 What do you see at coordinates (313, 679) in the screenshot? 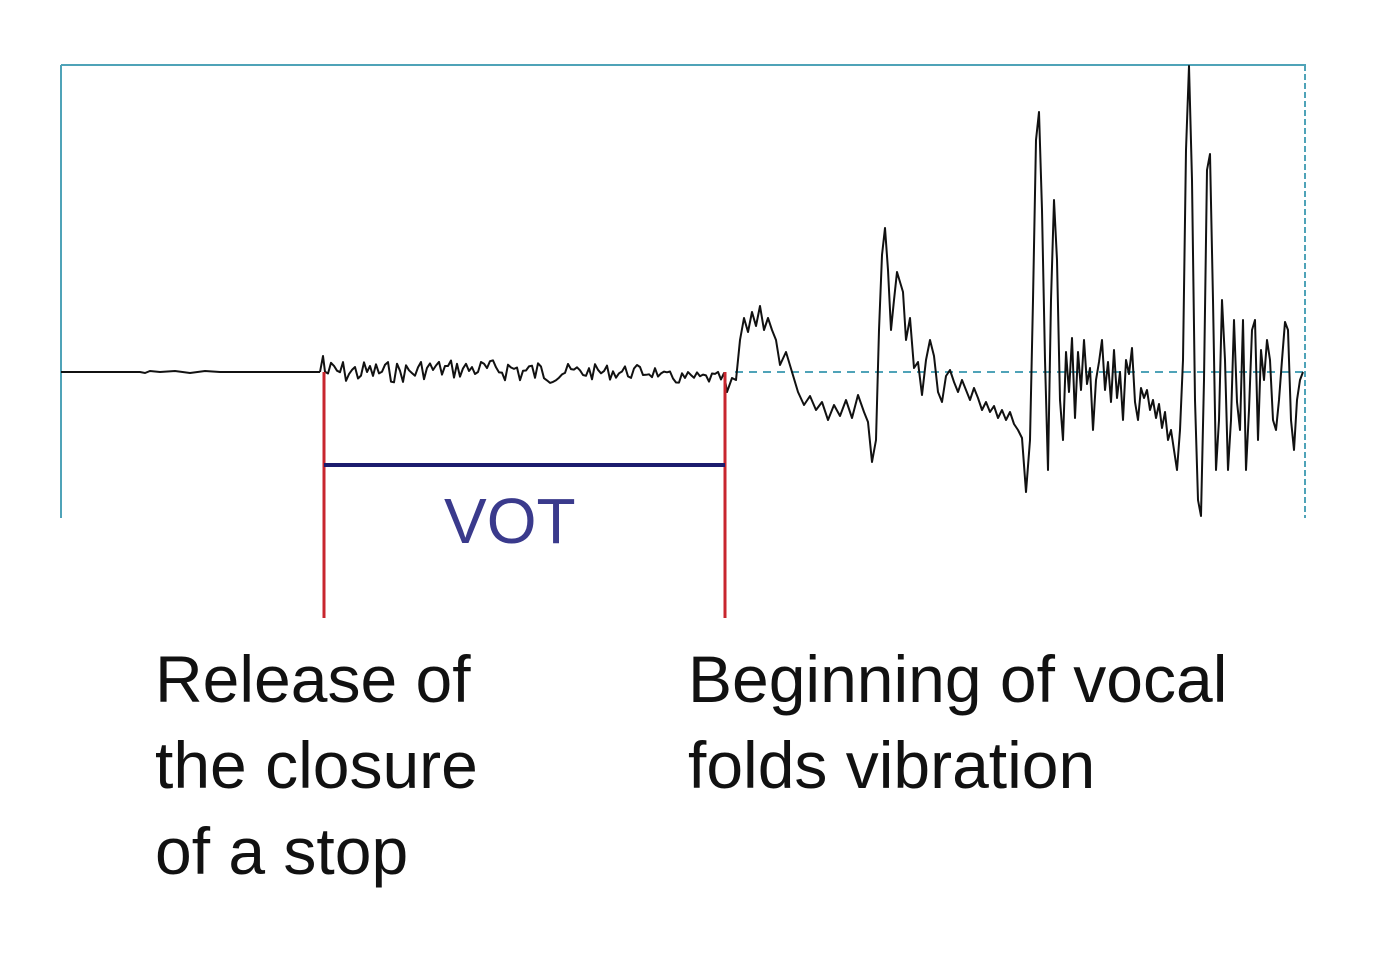
I see `release-caption-line: Release of` at bounding box center [313, 679].